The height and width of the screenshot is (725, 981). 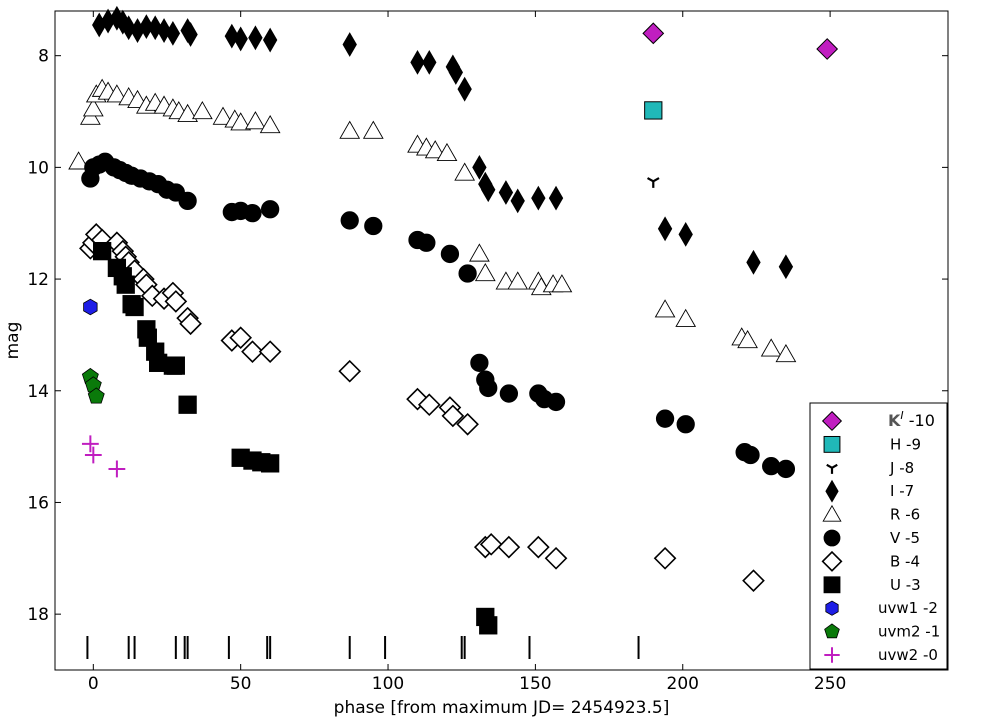 What do you see at coordinates (683, 684) in the screenshot?
I see `x-tick-label: 200` at bounding box center [683, 684].